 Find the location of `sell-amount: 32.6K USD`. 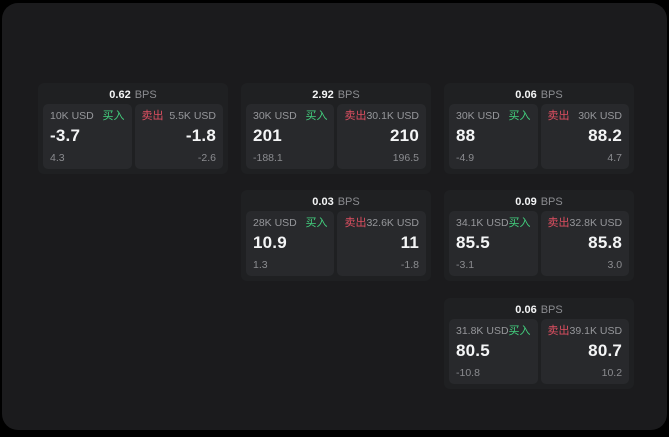

sell-amount: 32.6K USD is located at coordinates (392, 223).